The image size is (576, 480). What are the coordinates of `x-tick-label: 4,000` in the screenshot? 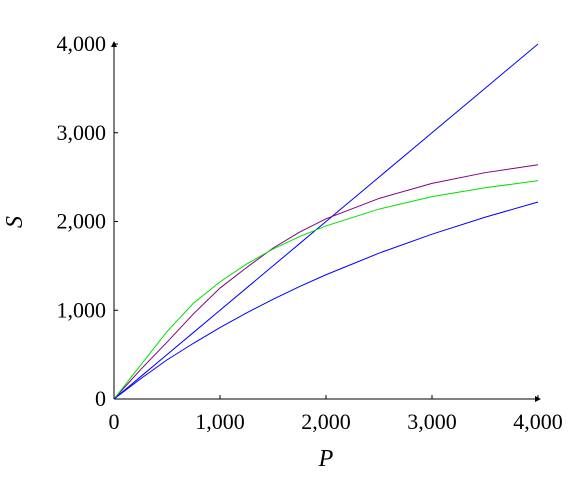 It's located at (538, 421).